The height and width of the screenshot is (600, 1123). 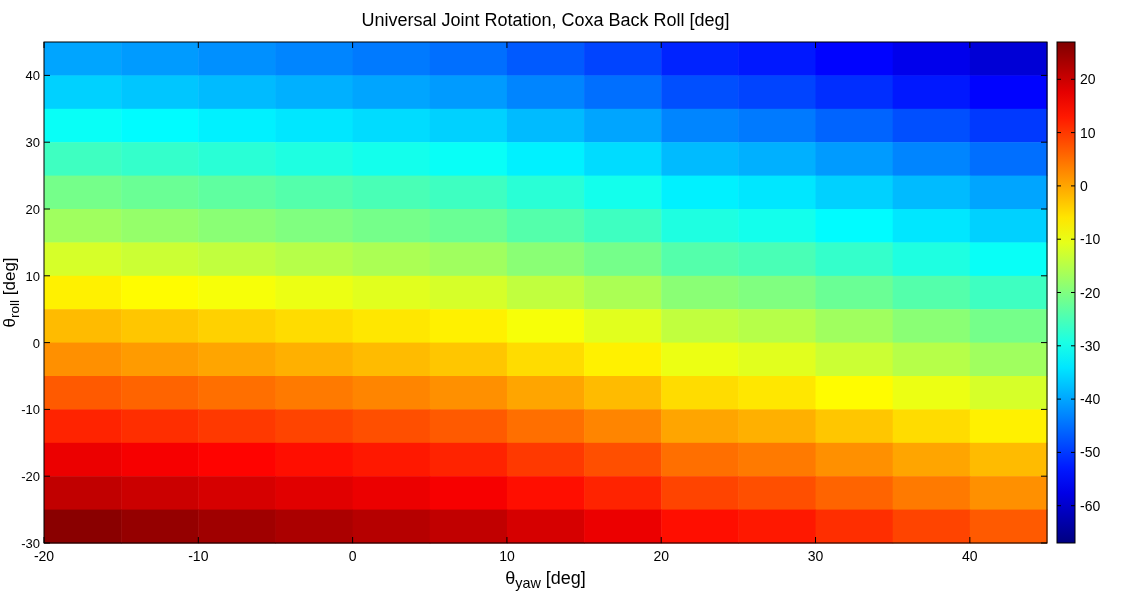 I want to click on x-tick-label: 10, so click(x=507, y=556).